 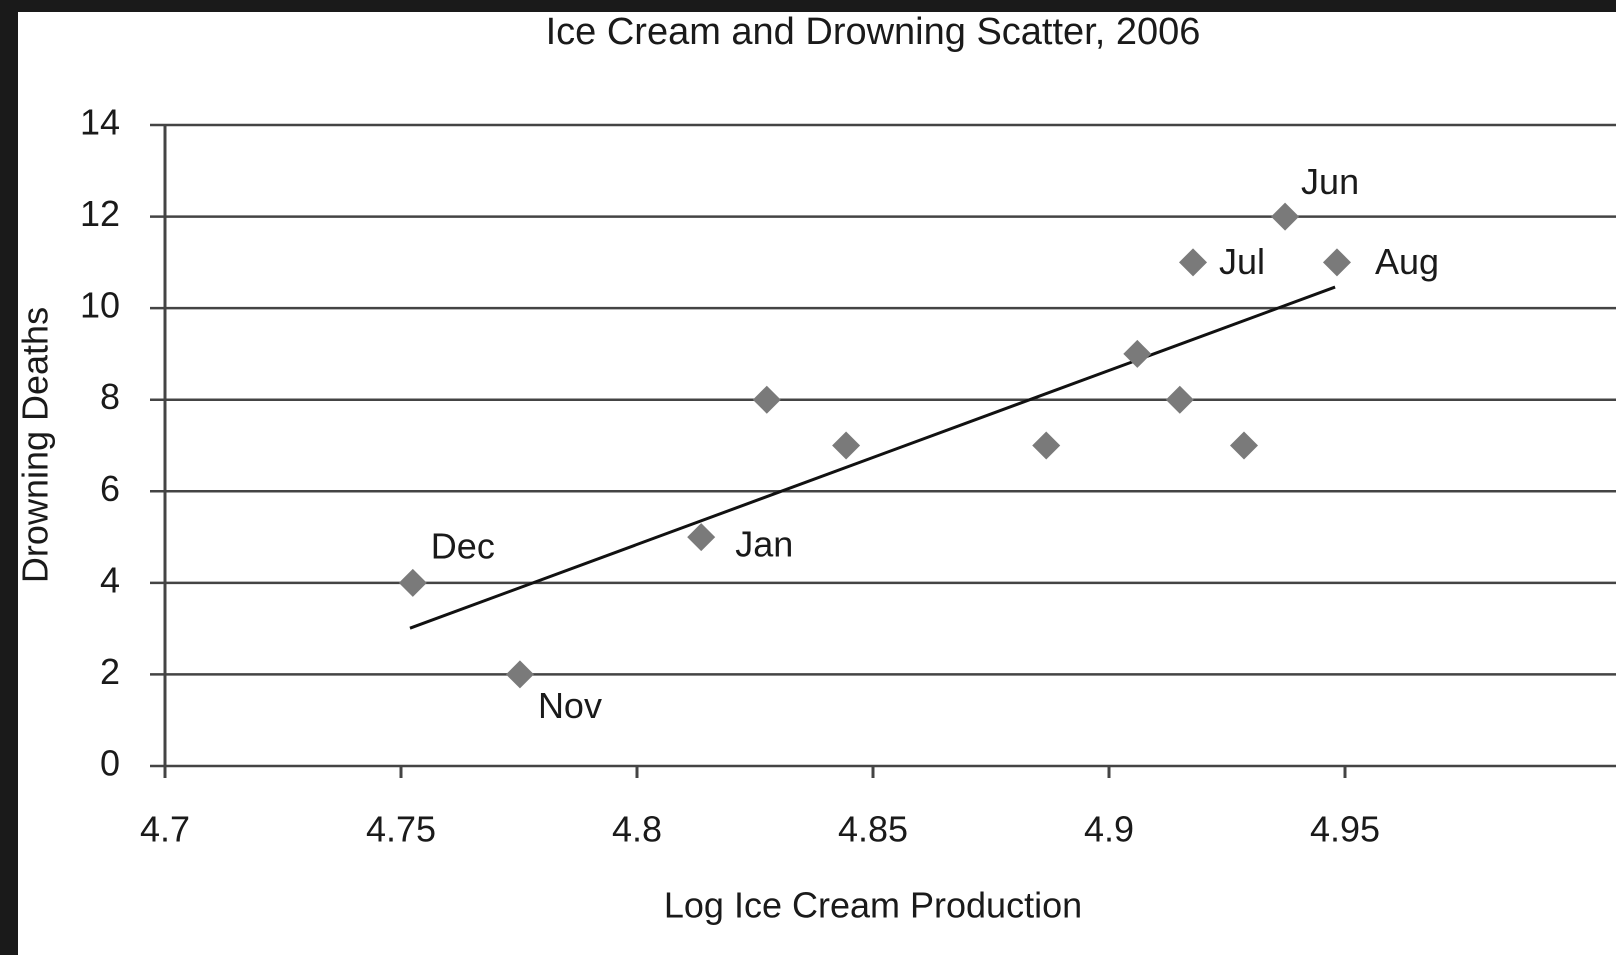 What do you see at coordinates (637, 829) in the screenshot?
I see `x-tick-label: 4.8` at bounding box center [637, 829].